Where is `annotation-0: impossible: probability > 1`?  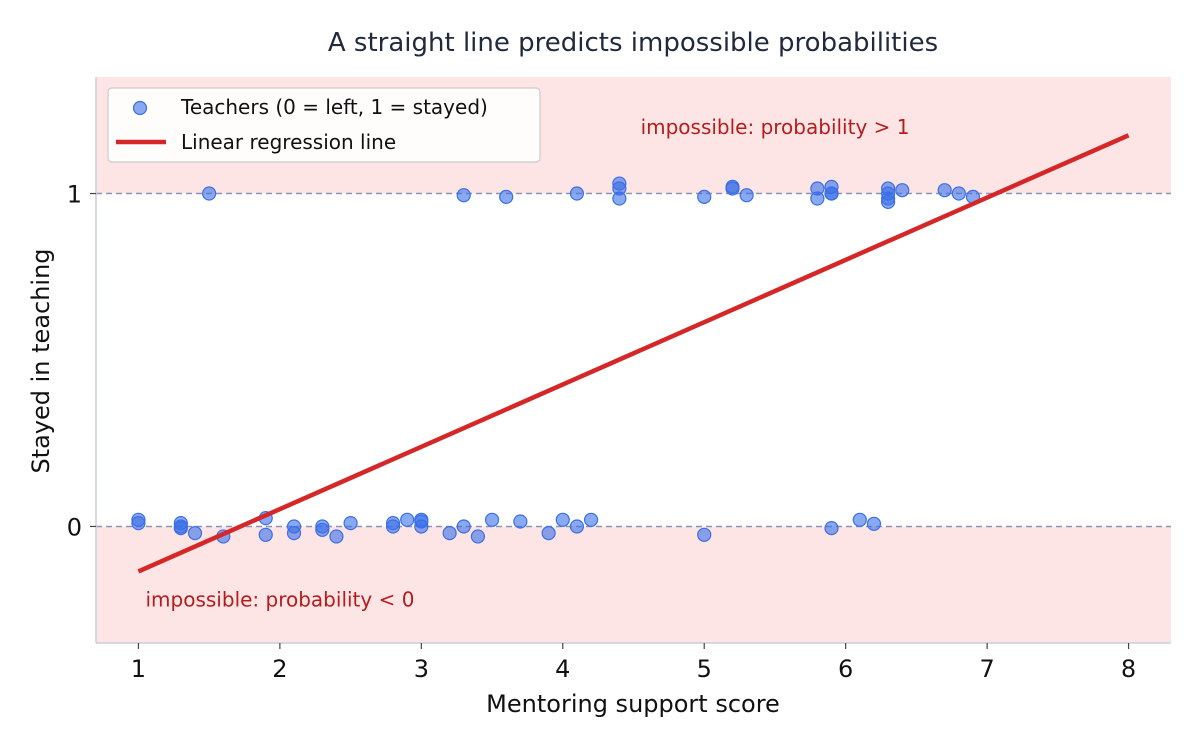
annotation-0: impossible: probability > 1 is located at coordinates (775, 127).